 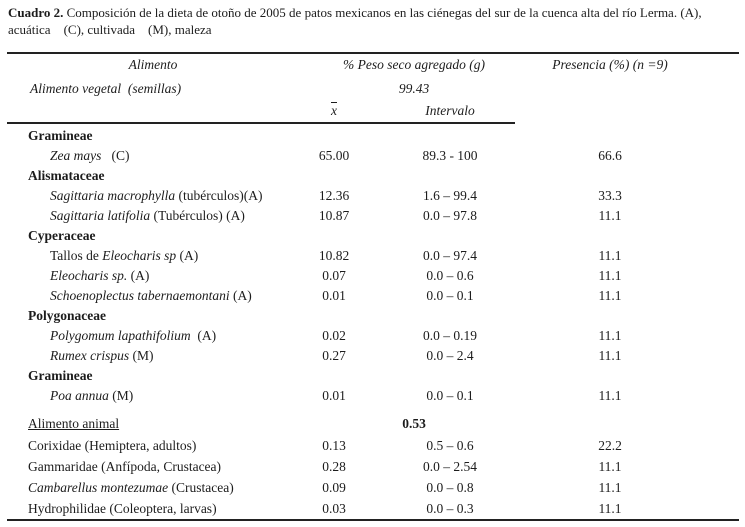 I want to click on mean-value-cell: 0.27, so click(x=334, y=355).